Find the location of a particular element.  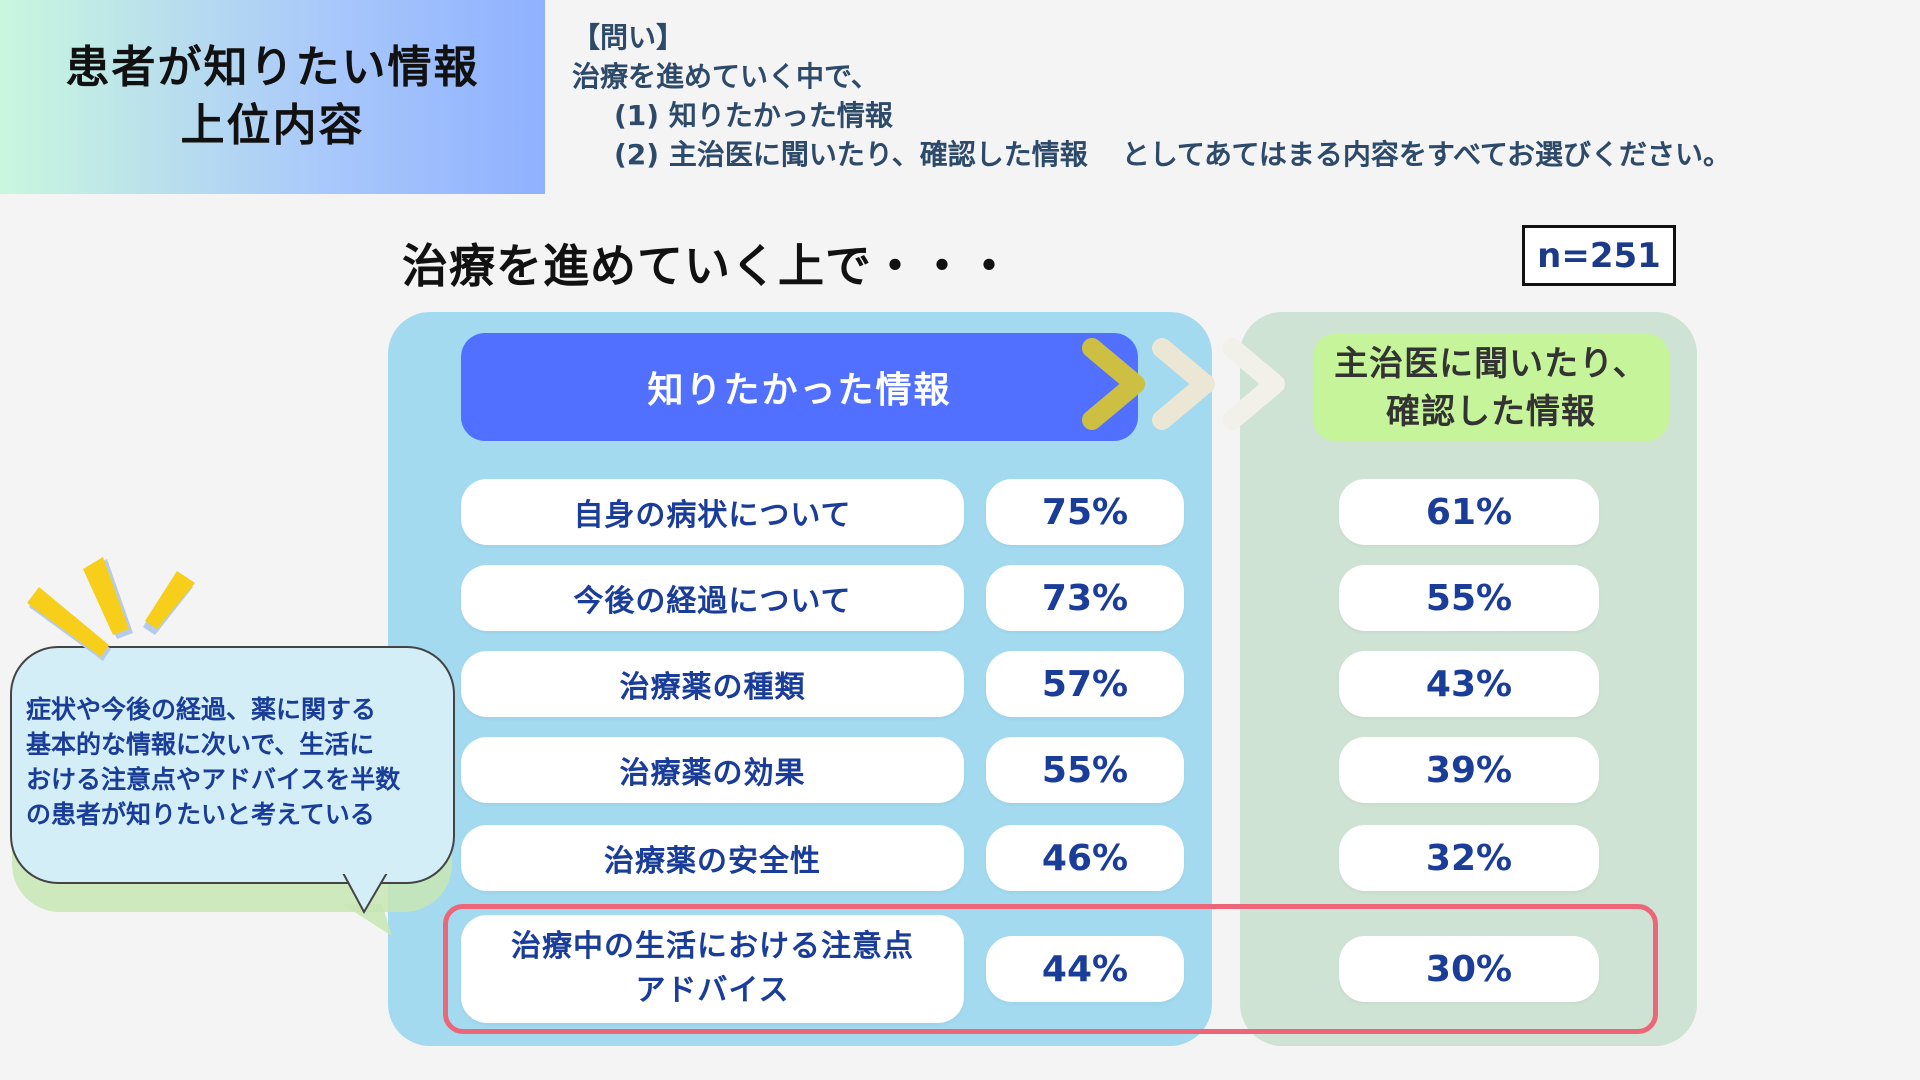

asked-percent: 30% is located at coordinates (1469, 969).